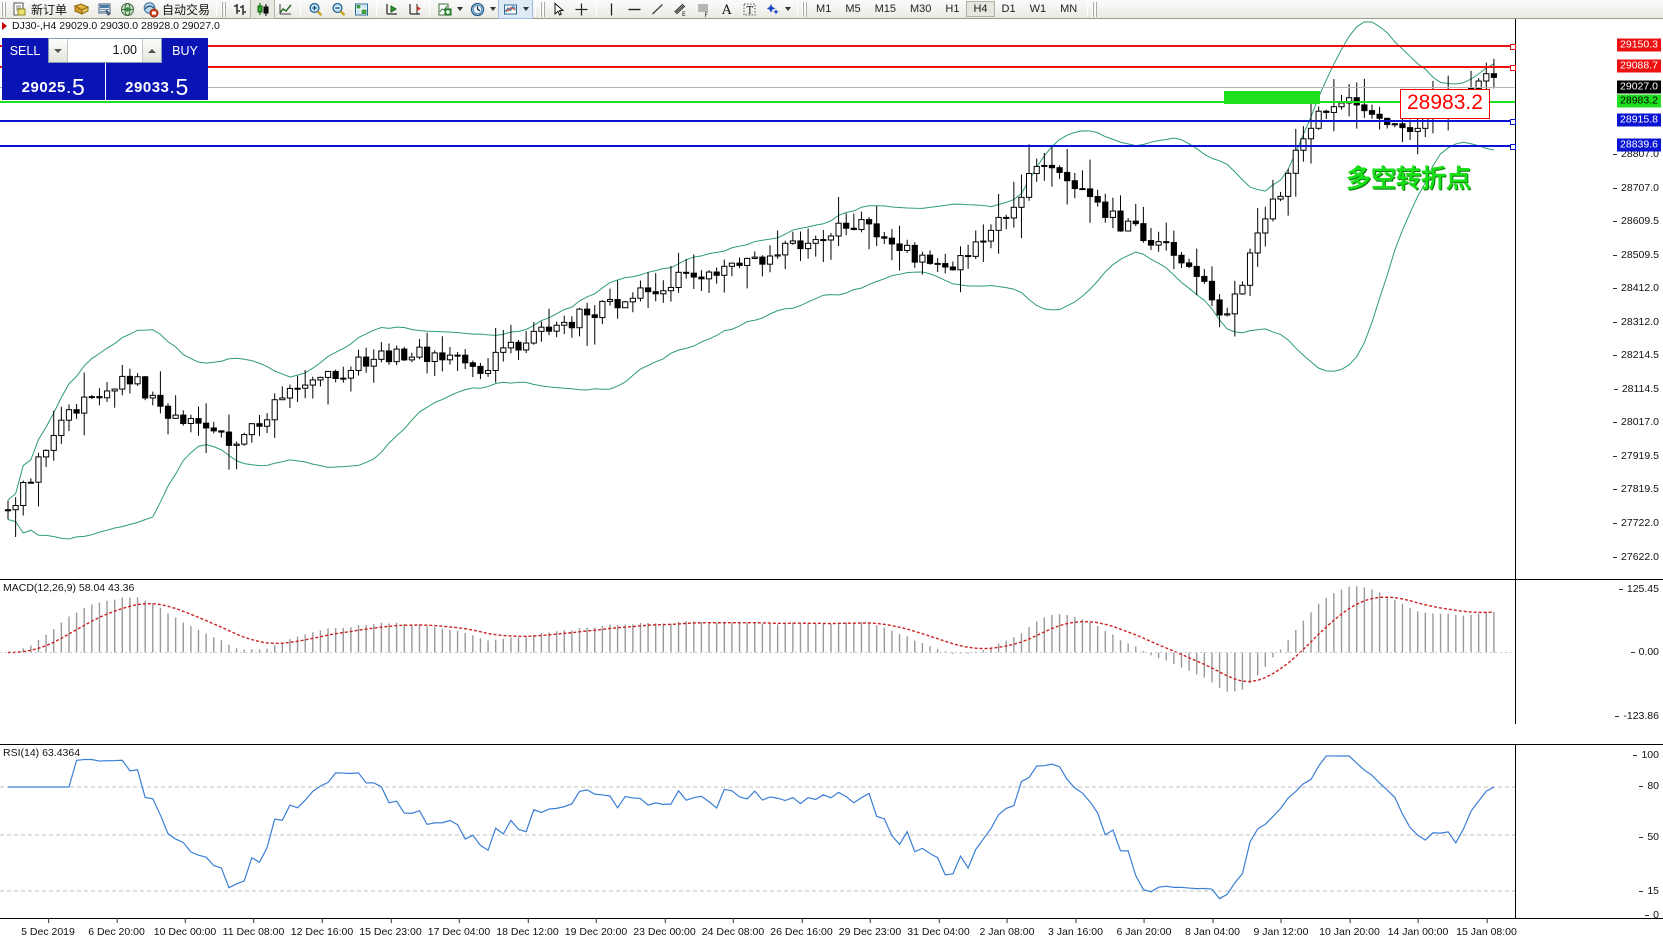 This screenshot has width=1663, height=946. I want to click on timeframe-d1: D1, so click(1008, 9).